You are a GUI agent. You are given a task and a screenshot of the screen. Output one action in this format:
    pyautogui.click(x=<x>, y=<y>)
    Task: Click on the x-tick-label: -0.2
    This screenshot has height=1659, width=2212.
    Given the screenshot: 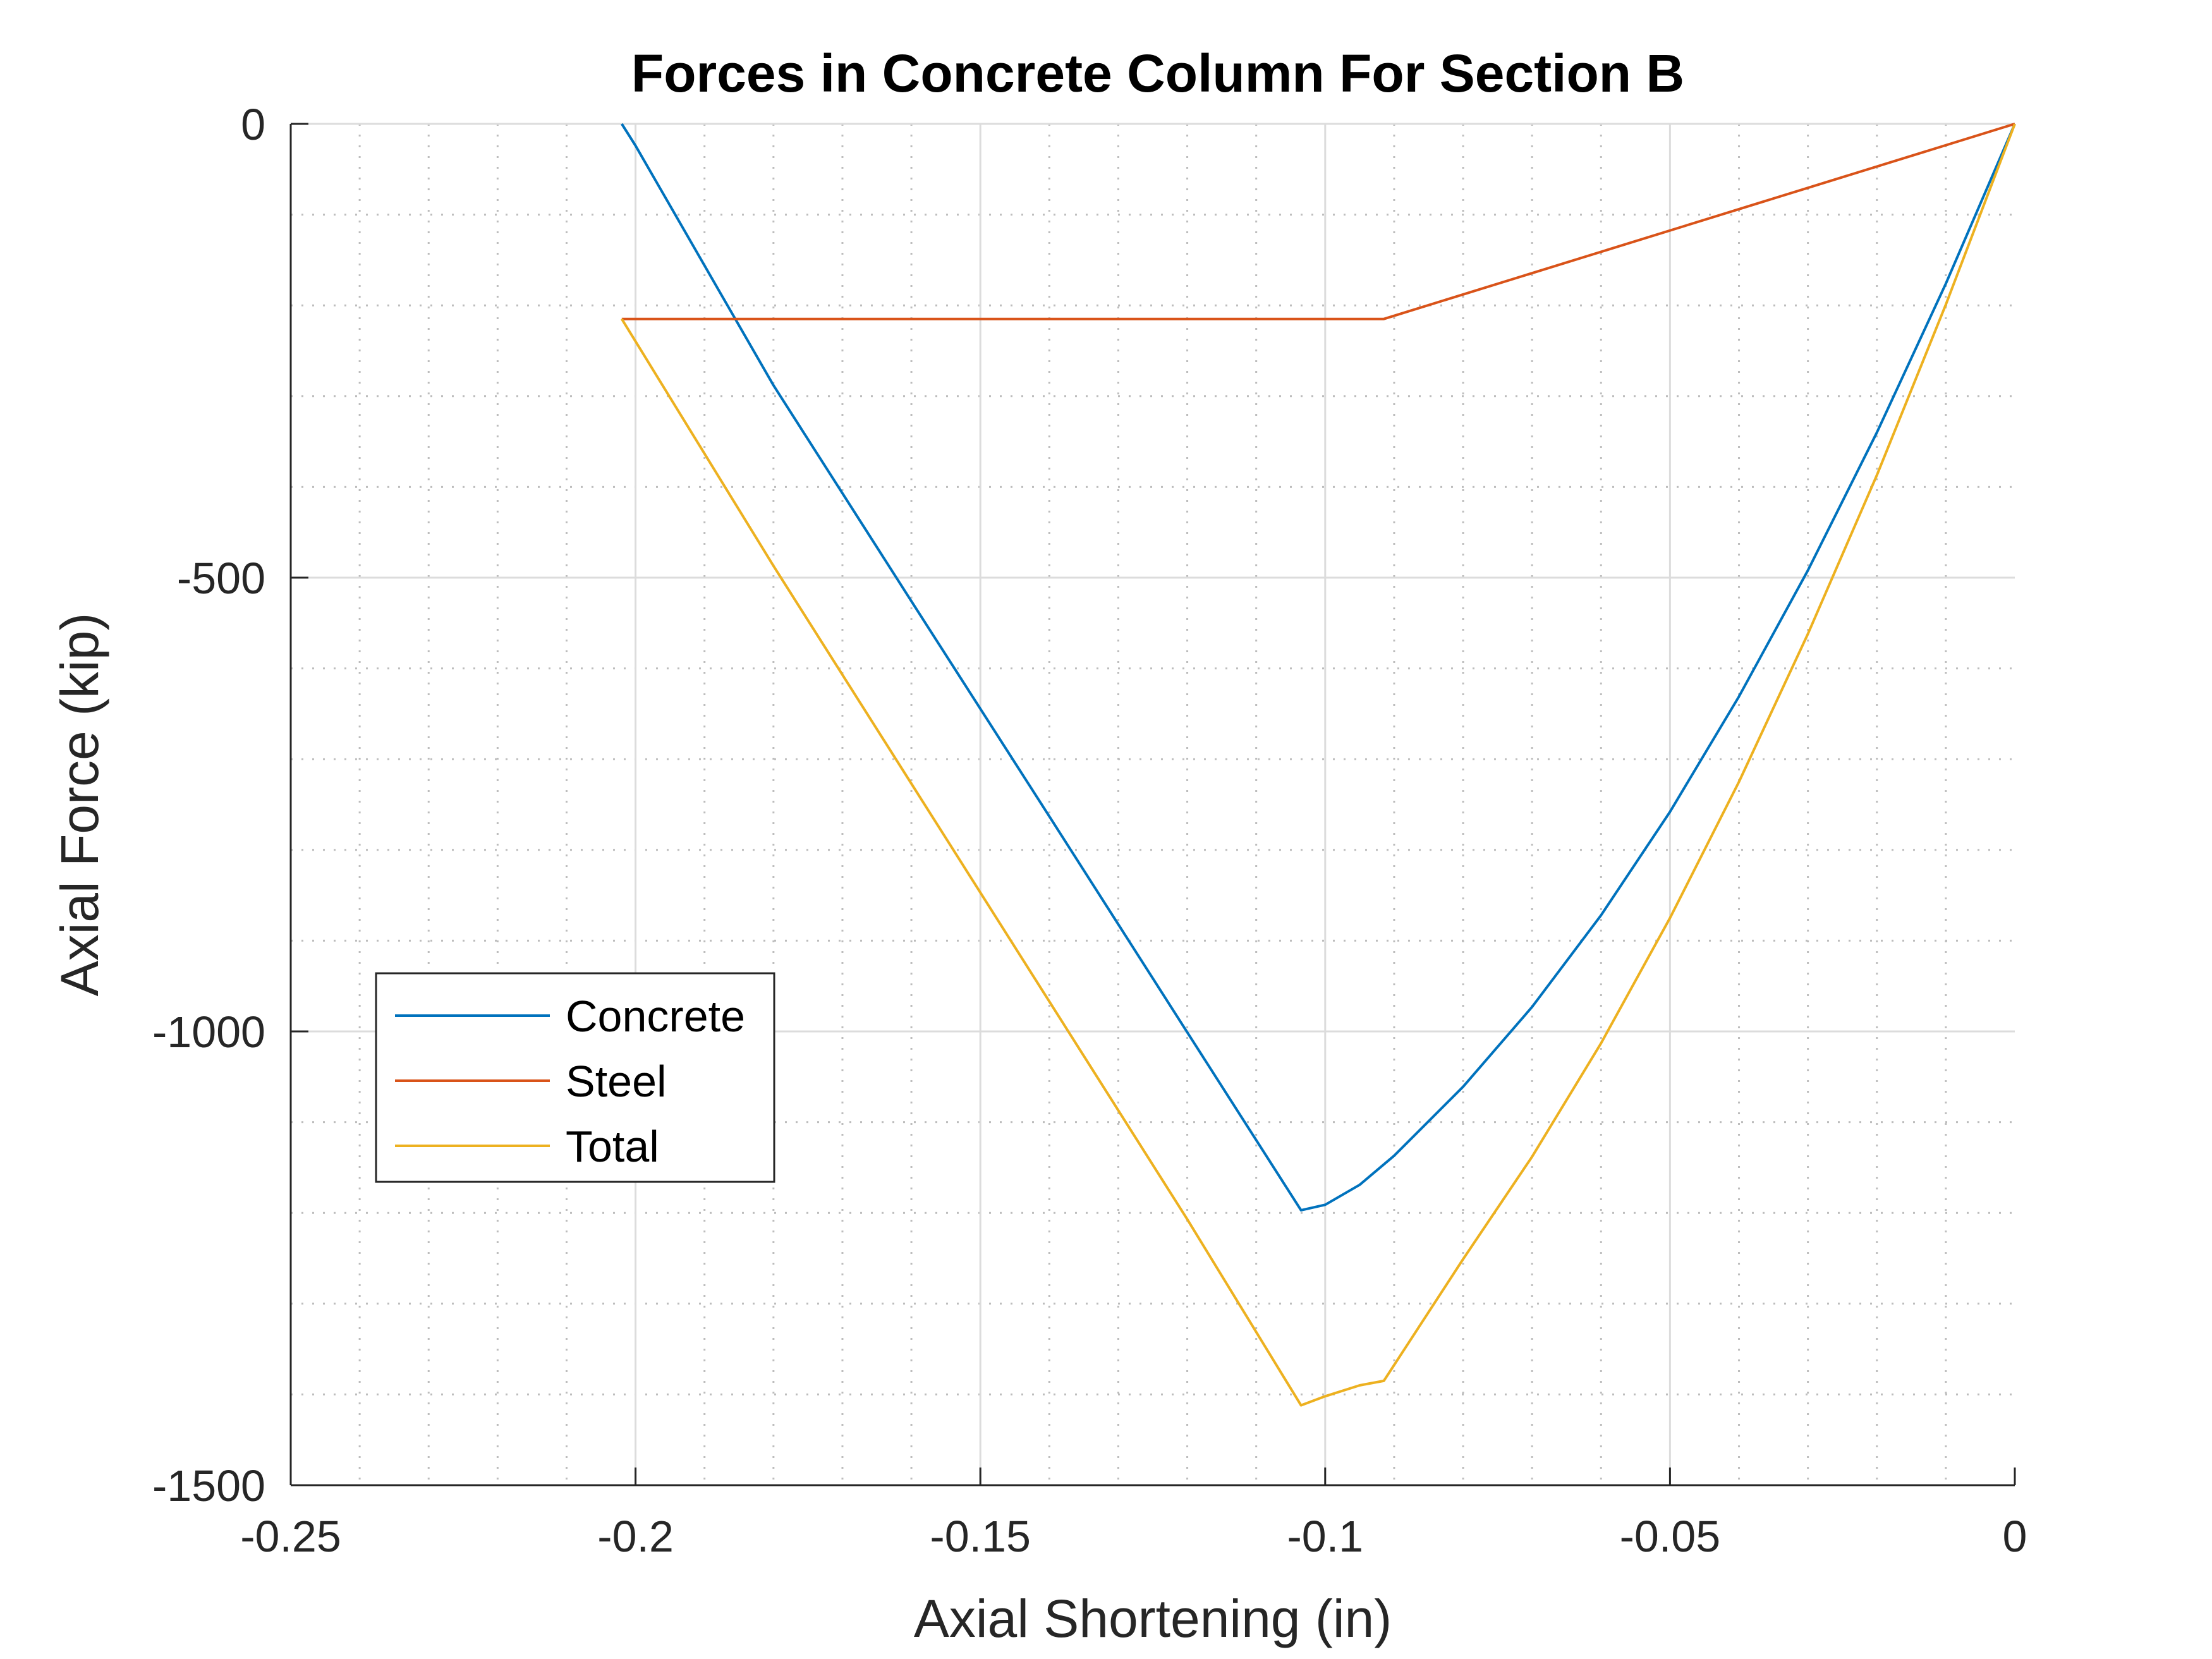 What is the action you would take?
    pyautogui.click(x=635, y=1536)
    